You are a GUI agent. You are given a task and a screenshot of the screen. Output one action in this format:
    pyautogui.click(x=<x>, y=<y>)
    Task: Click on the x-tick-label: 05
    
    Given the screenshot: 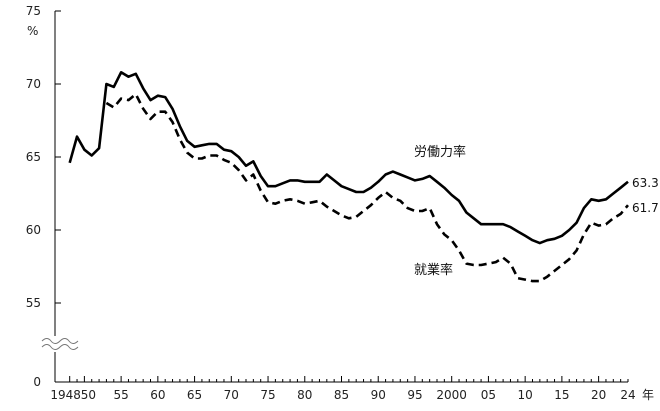 What is the action you would take?
    pyautogui.click(x=488, y=395)
    